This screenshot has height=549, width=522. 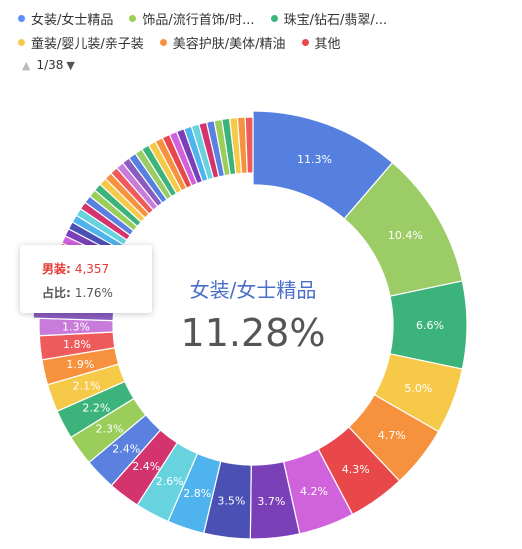 I want to click on slice-label: 1.3%, so click(x=76, y=327).